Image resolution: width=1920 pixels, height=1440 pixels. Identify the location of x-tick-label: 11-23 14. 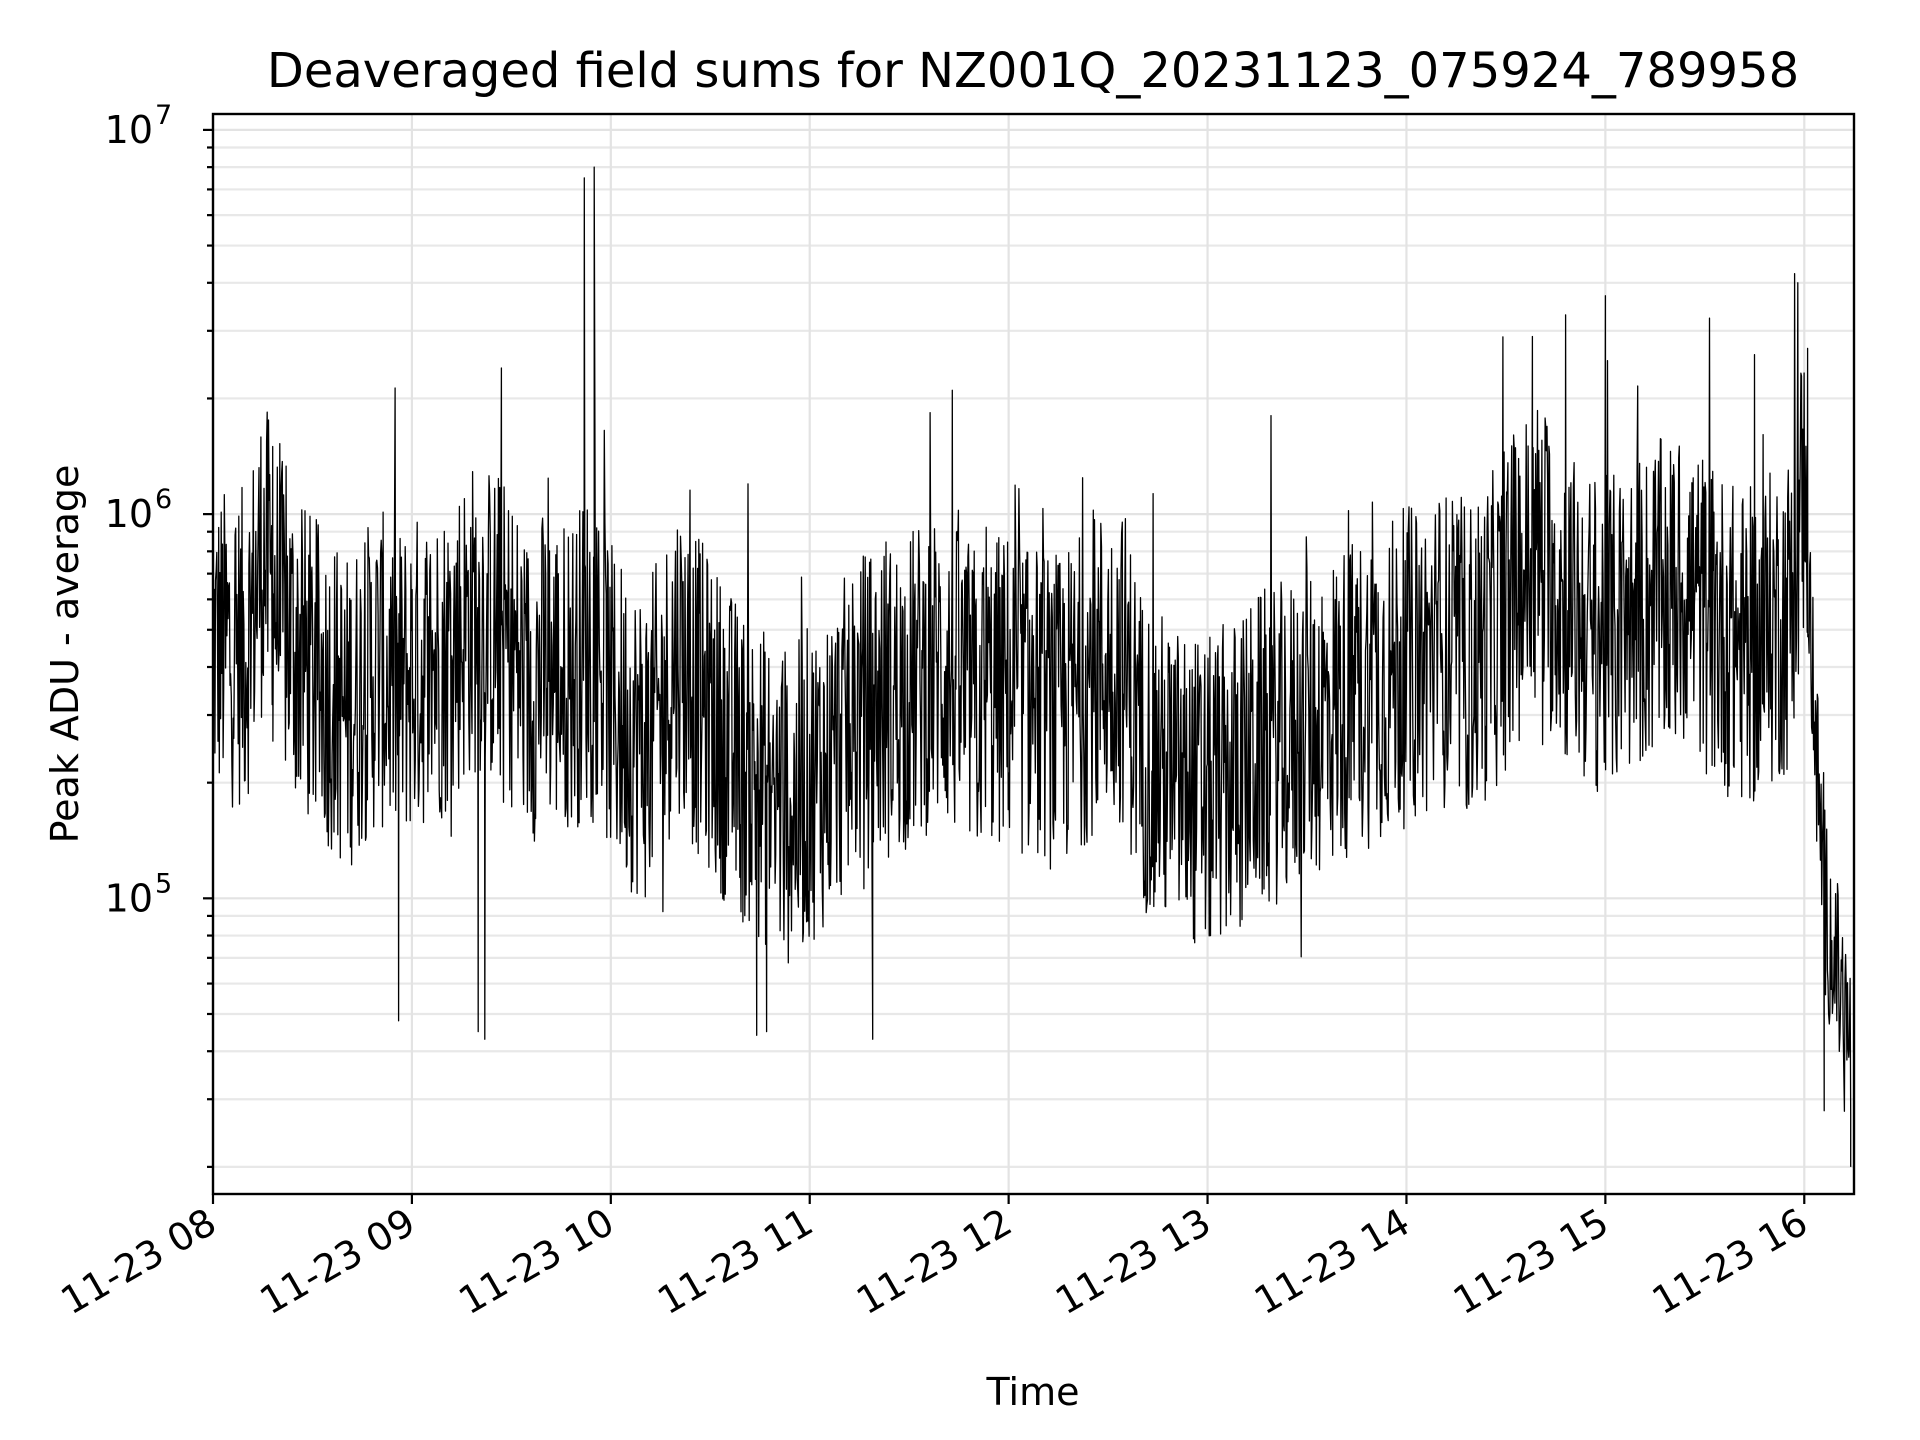
(1332, 1262).